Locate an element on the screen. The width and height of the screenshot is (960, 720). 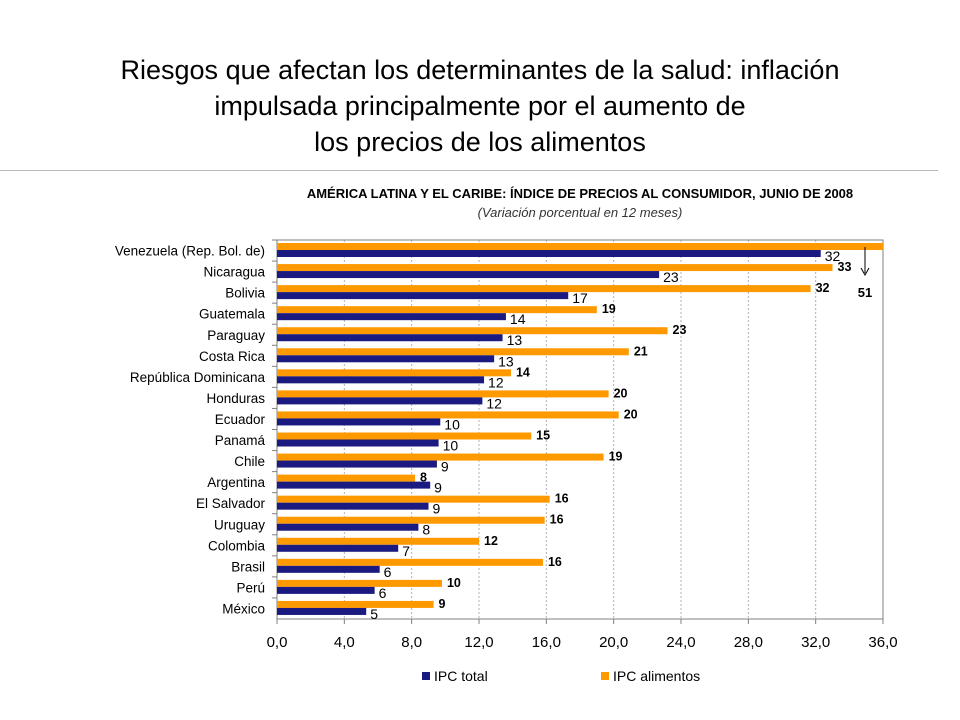
x-tick-label: 24,0 is located at coordinates (680, 642).